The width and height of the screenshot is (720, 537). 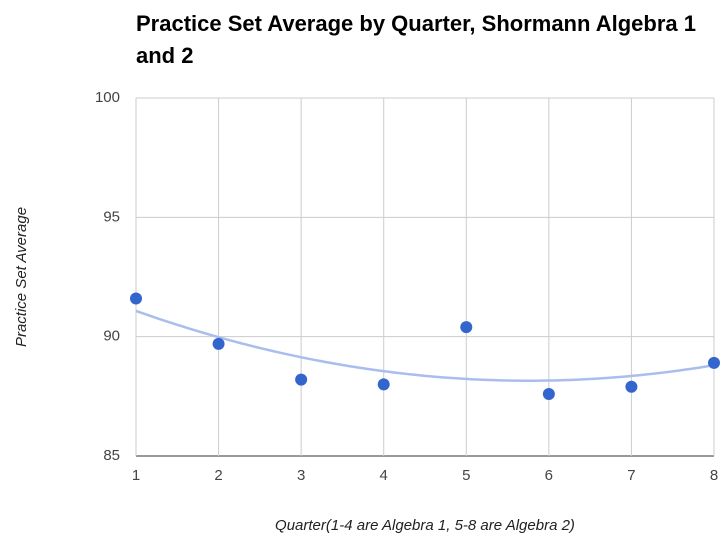 I want to click on y-tick-label: 100, so click(x=107, y=97).